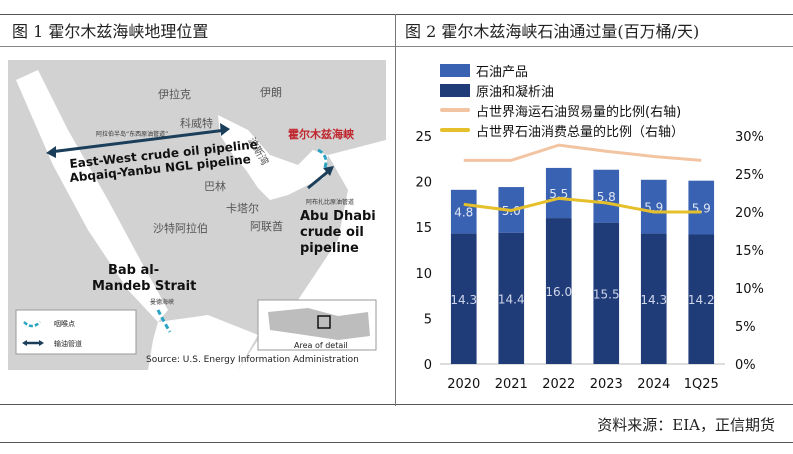 The image size is (793, 454). What do you see at coordinates (455, 130) in the screenshot?
I see `legend-cons-share-swatch` at bounding box center [455, 130].